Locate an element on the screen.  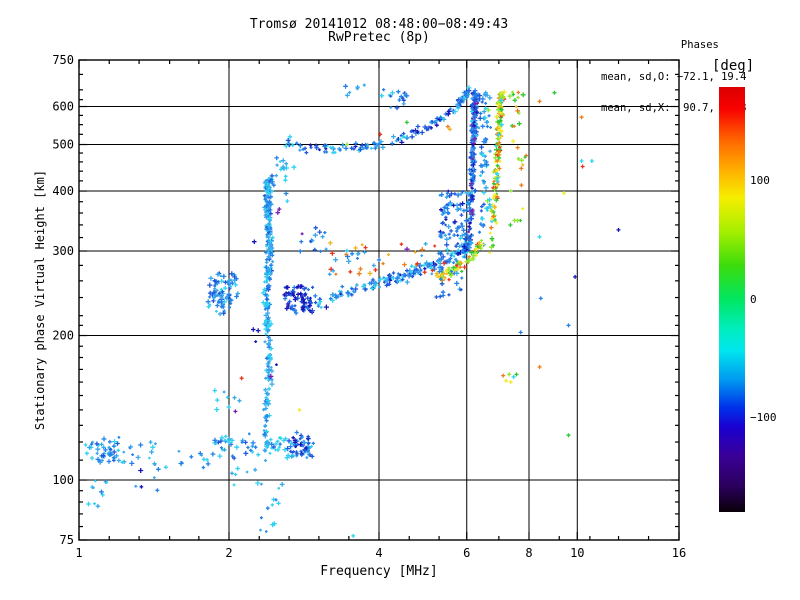
phase-stats-o-mode: mean, sd,O: −72.1, 19.4 is located at coordinates (674, 76).